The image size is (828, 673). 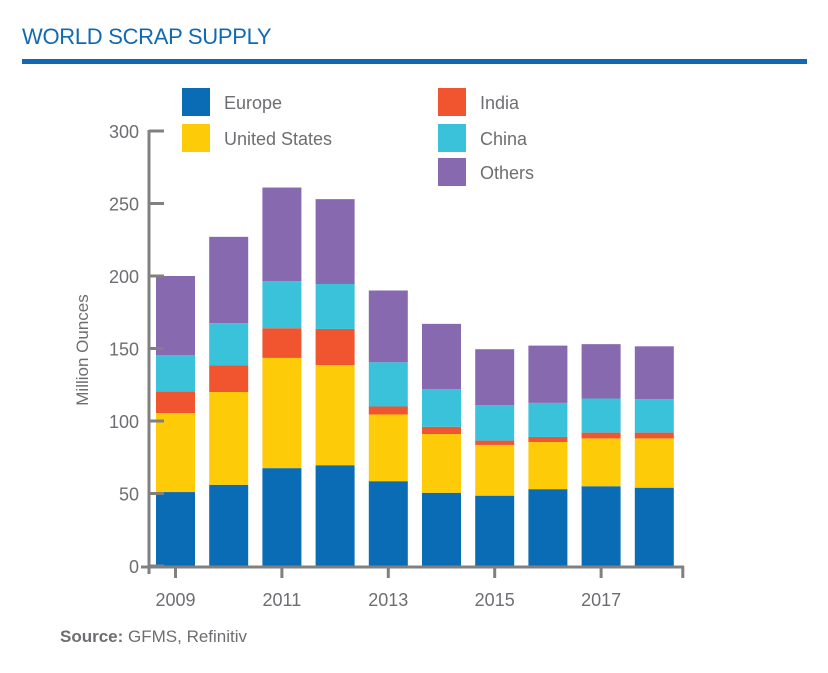 What do you see at coordinates (335, 347) in the screenshot?
I see `bar-segment-india-2012` at bounding box center [335, 347].